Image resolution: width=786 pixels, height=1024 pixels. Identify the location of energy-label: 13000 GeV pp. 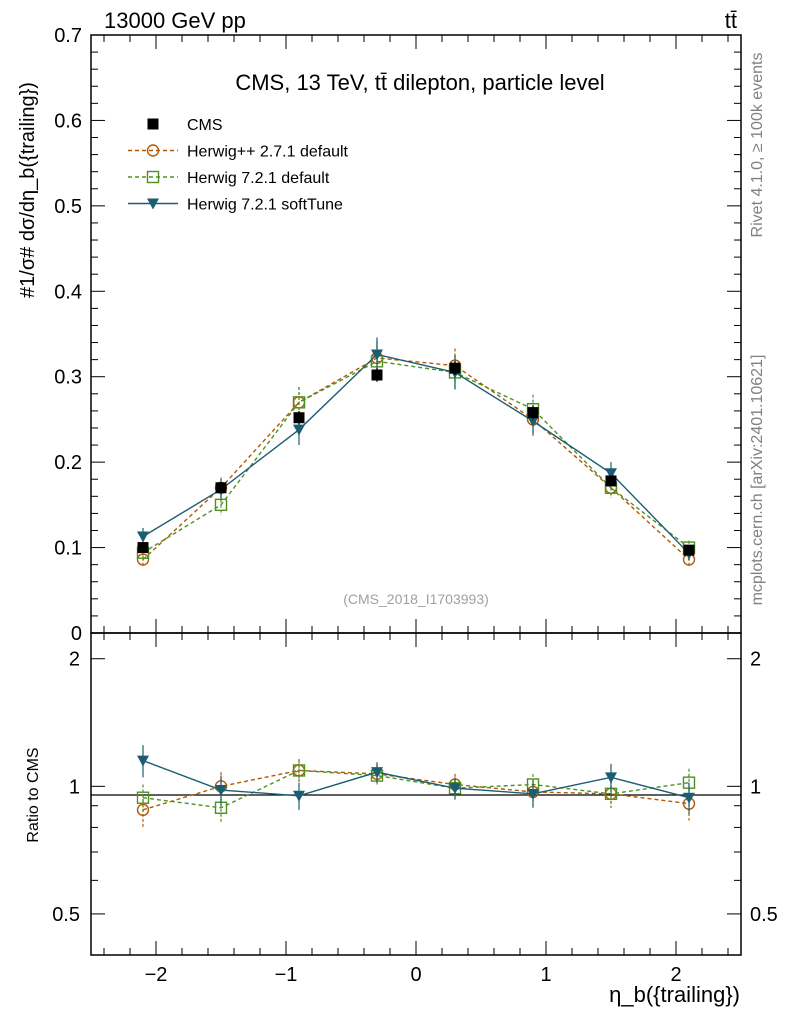
(175, 20).